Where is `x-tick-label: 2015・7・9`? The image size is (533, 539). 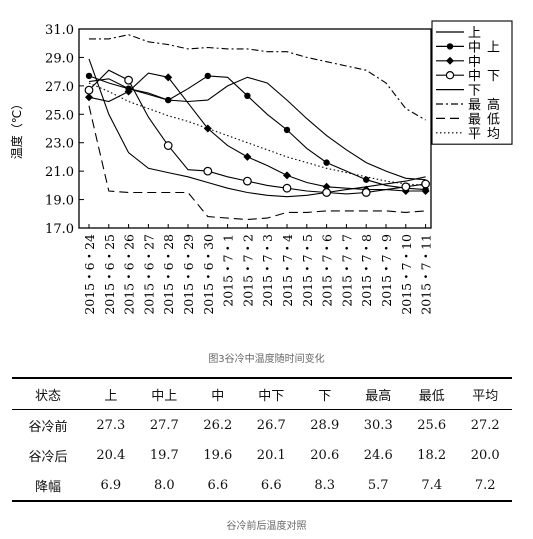
x-tick-label: 2015・7・9 is located at coordinates (386, 270).